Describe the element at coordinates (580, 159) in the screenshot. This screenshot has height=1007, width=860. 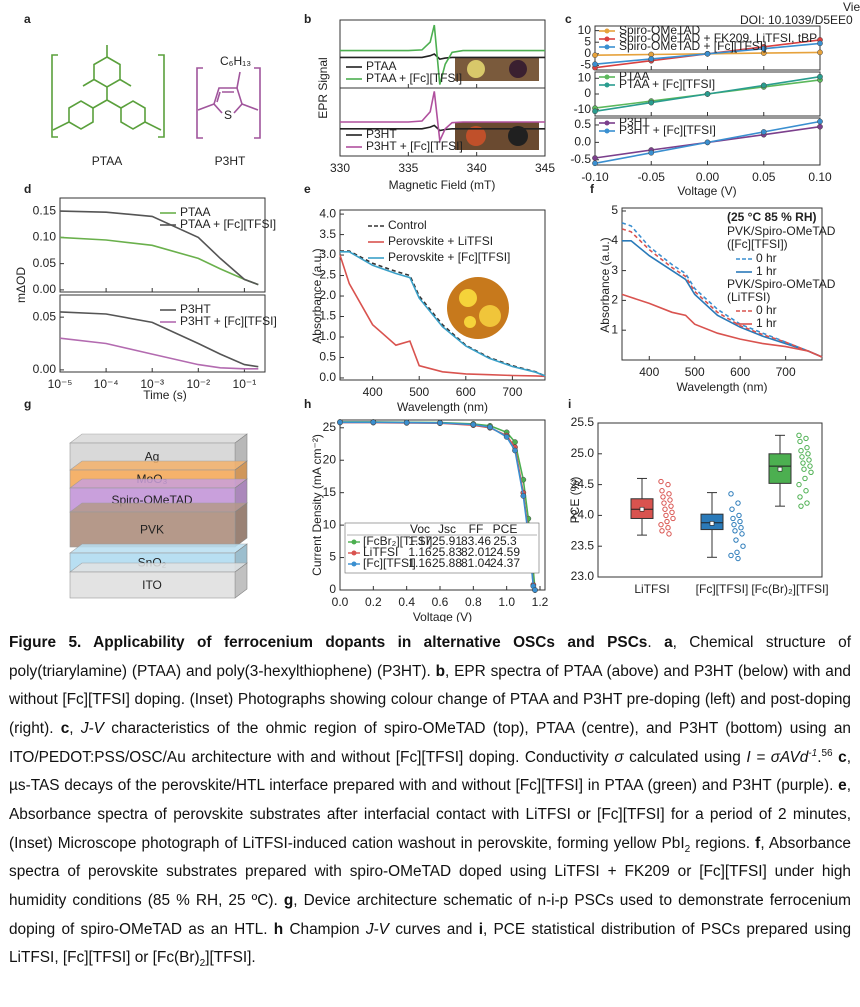
I see `y-tick-label: -0.5` at that location.